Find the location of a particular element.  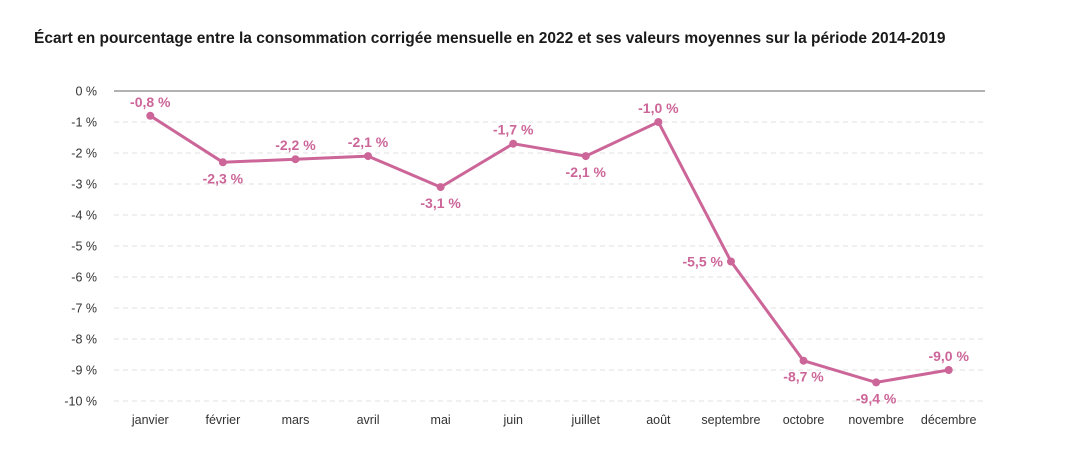

y-tick-label: -10 % is located at coordinates (80, 402).